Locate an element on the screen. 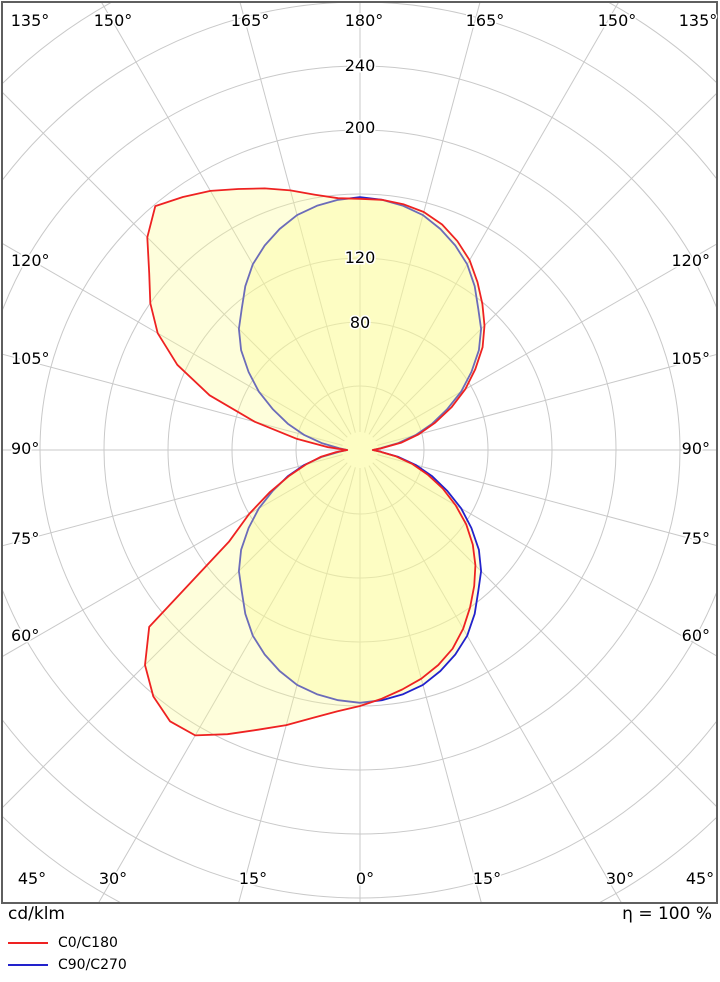  angle-label: 180° is located at coordinates (364, 20).